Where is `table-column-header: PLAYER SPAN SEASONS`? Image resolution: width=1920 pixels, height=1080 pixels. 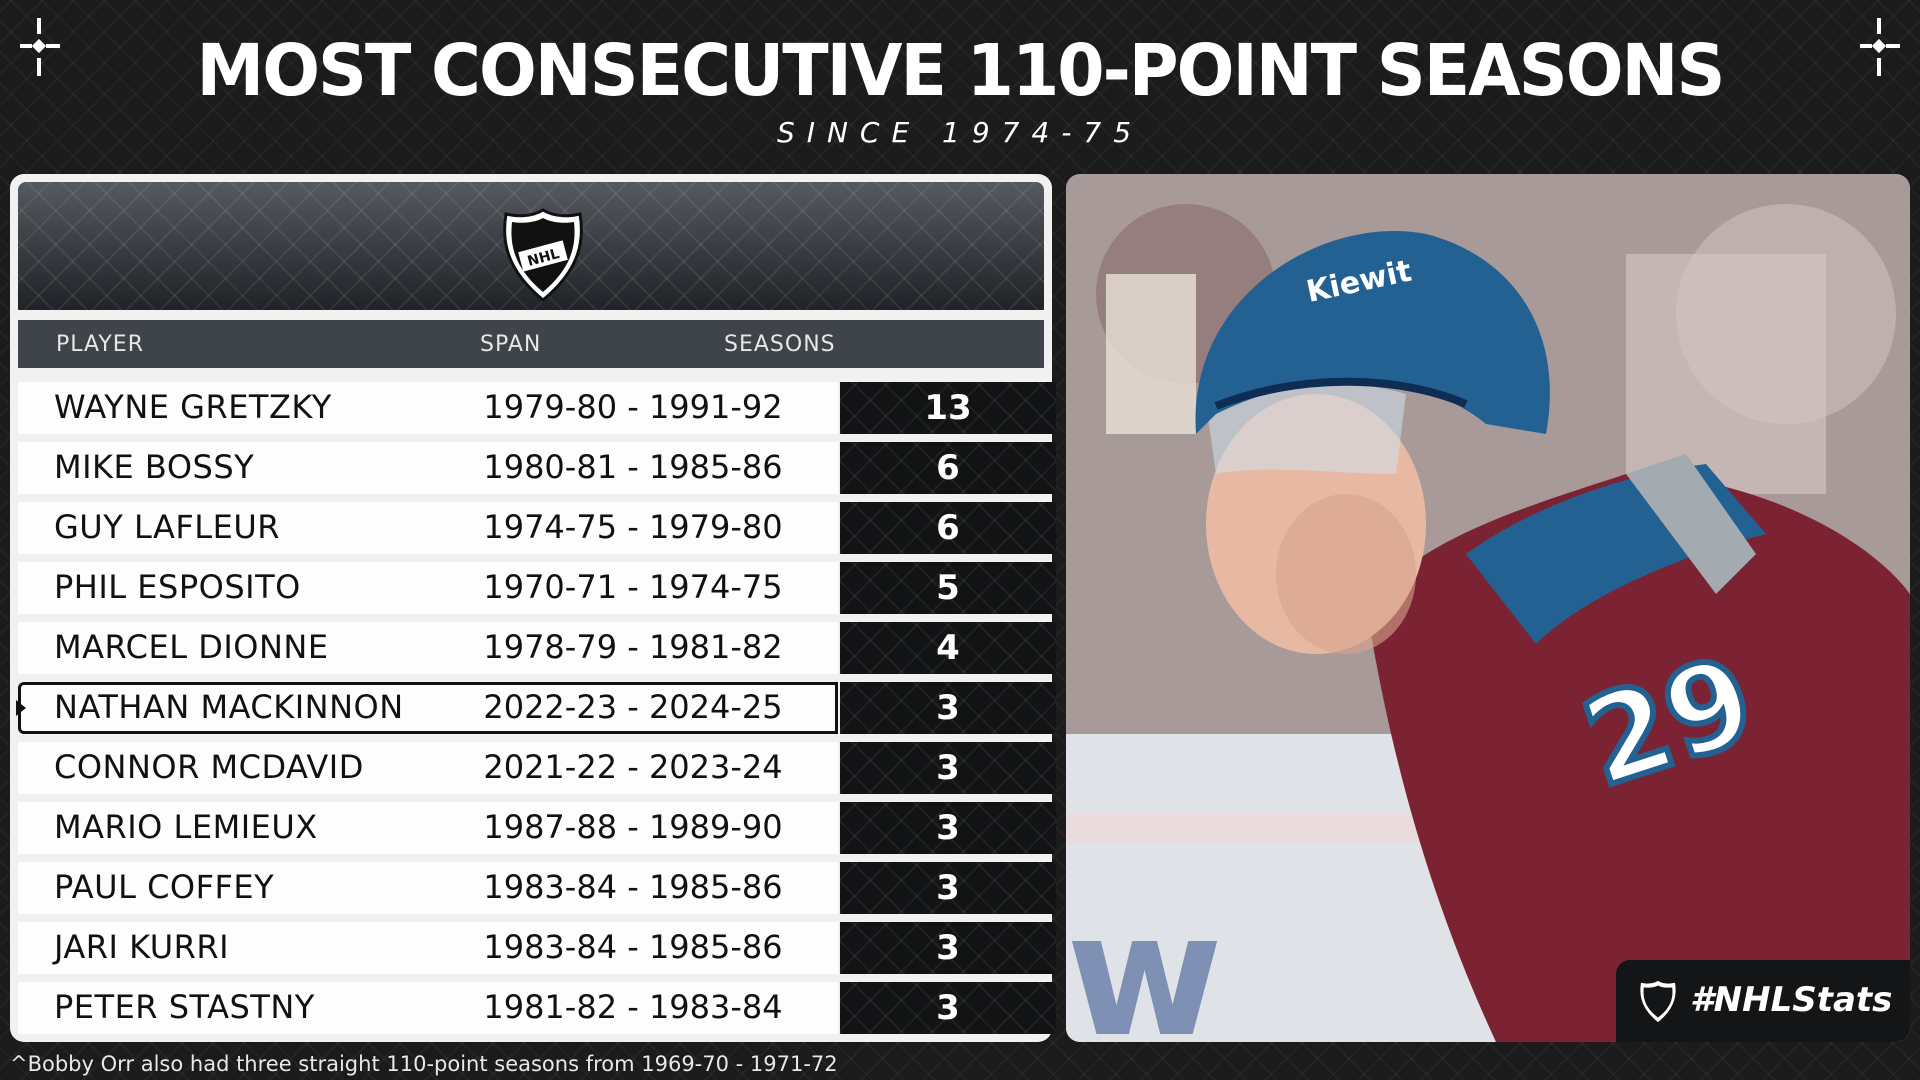
table-column-header: PLAYER SPAN SEASONS is located at coordinates (531, 344).